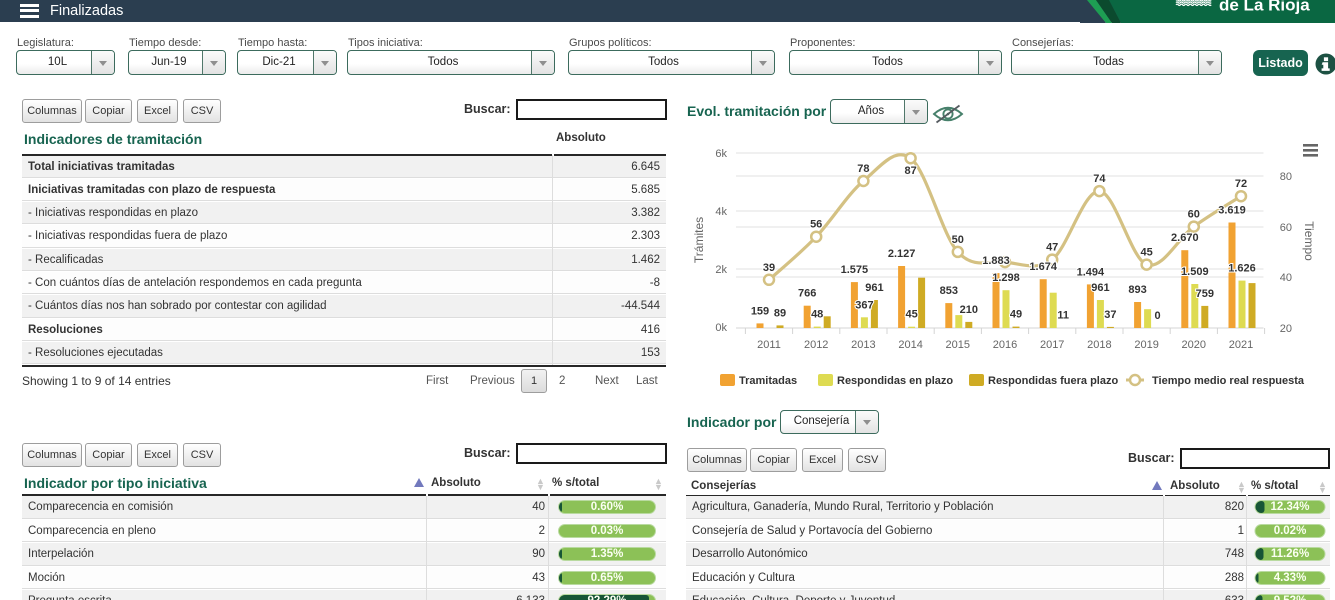  I want to click on svg-text: 20, so click(1286, 329).